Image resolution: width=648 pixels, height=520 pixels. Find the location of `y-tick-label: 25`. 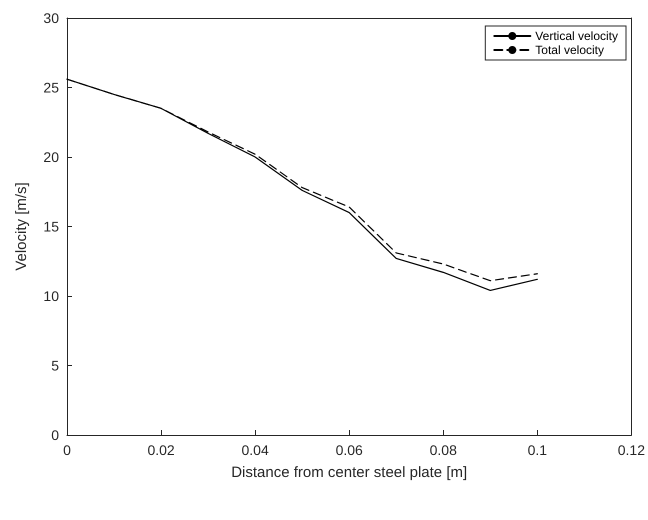

y-tick-label: 25 is located at coordinates (51, 88).